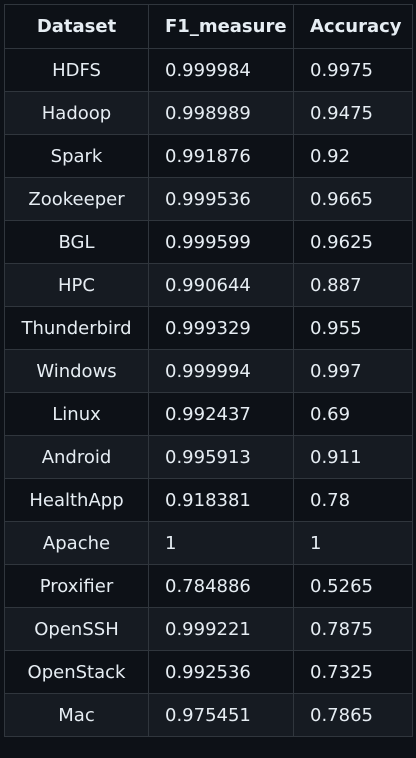 The height and width of the screenshot is (758, 416). Describe the element at coordinates (76, 70) in the screenshot. I see `cell-dataset: HDFS` at that location.